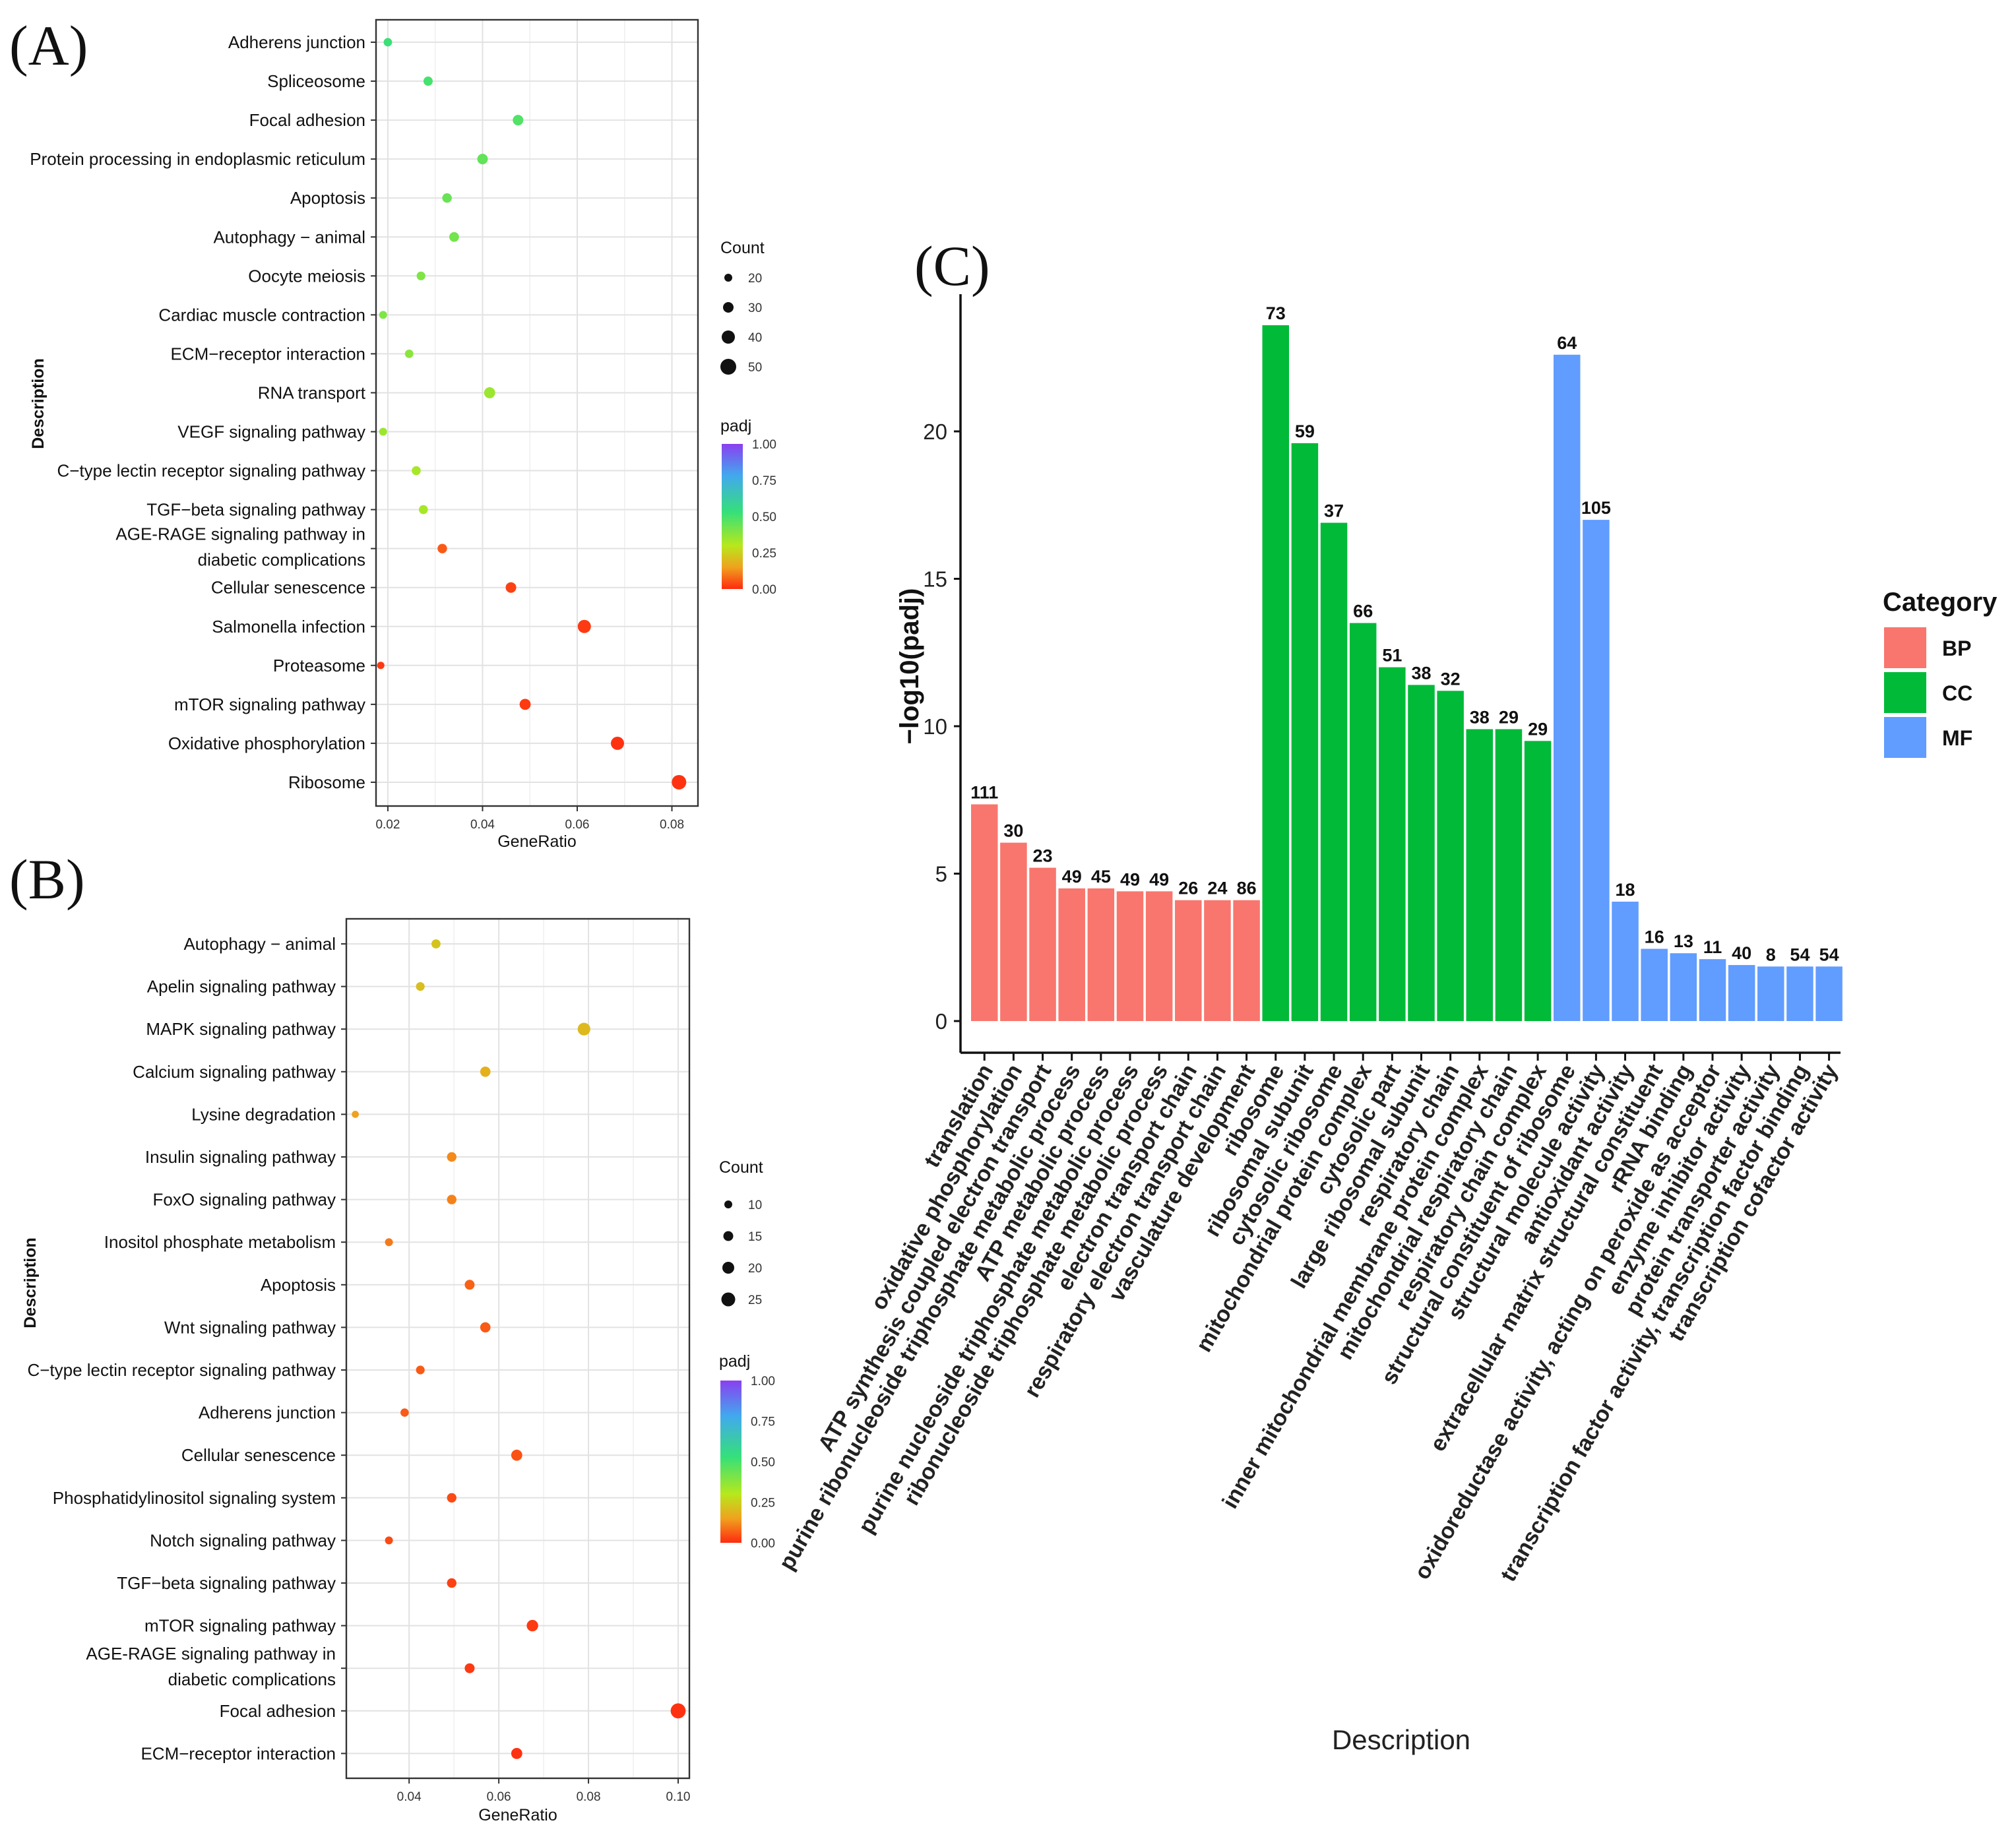 The height and width of the screenshot is (1835, 2016). What do you see at coordinates (742, 248) in the screenshot?
I see `panel-a-count-legend-title: Count` at bounding box center [742, 248].